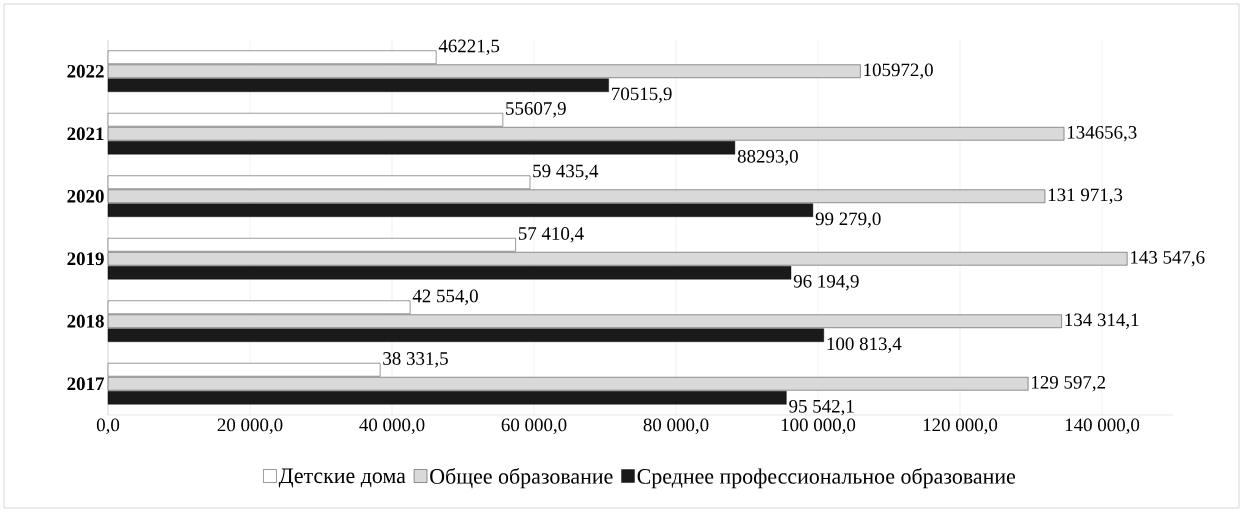 This screenshot has width=1243, height=512. I want to click on legend-label: Среднее профессиональное образование, so click(826, 478).